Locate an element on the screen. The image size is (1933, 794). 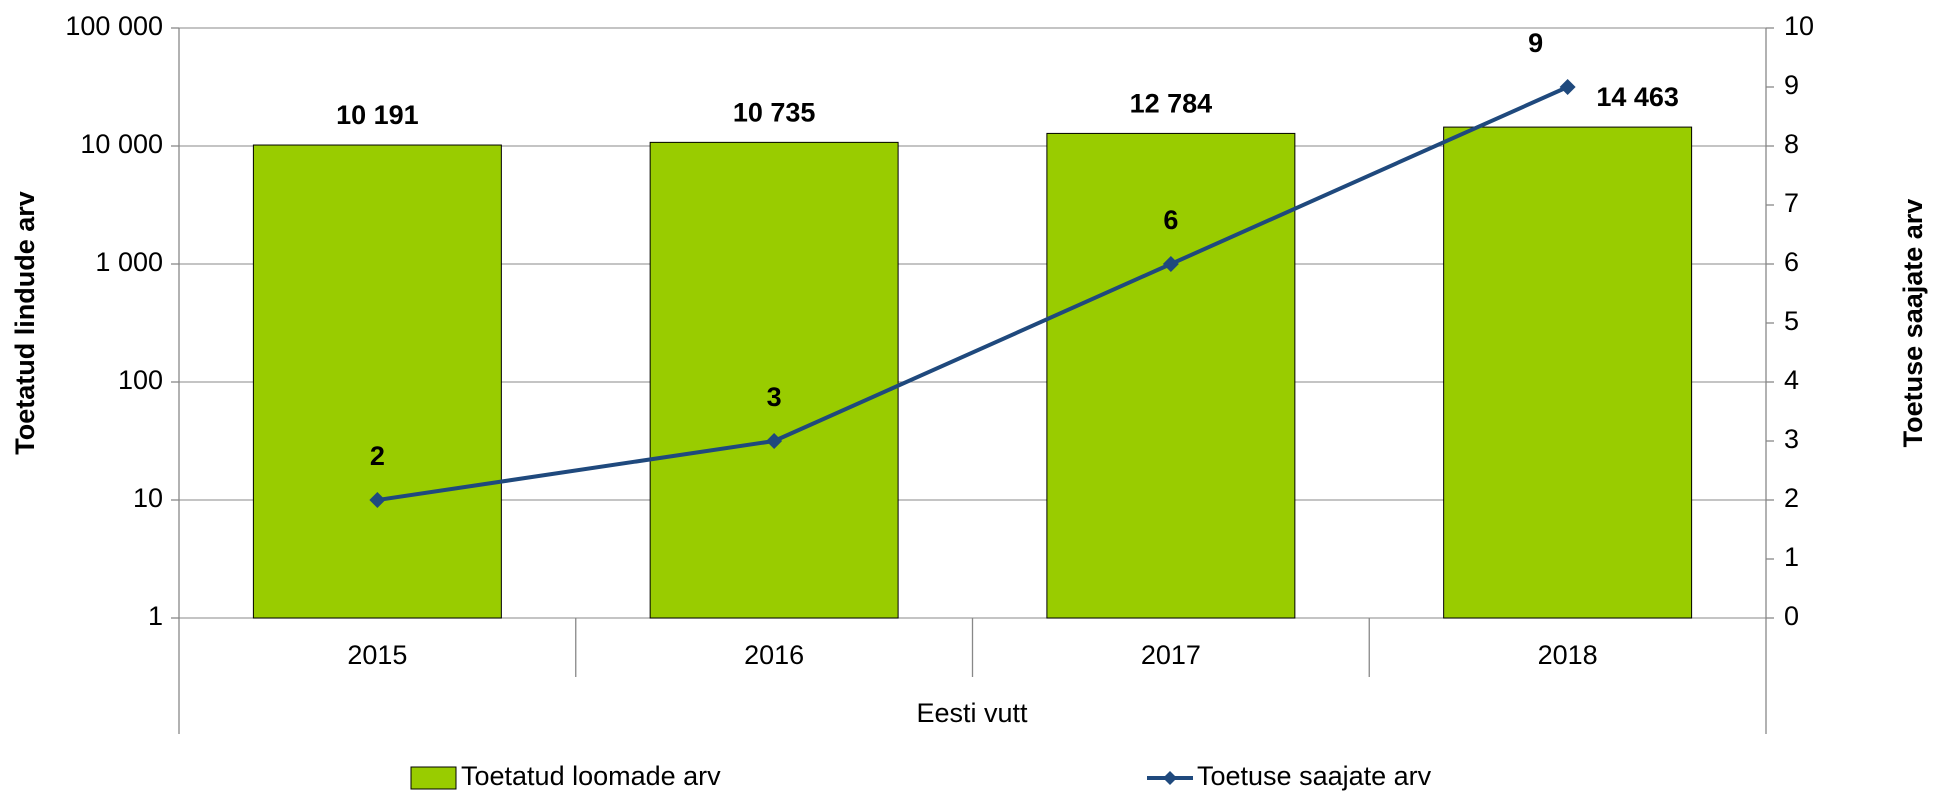
y-tick-label: 100 000 is located at coordinates (114, 26).